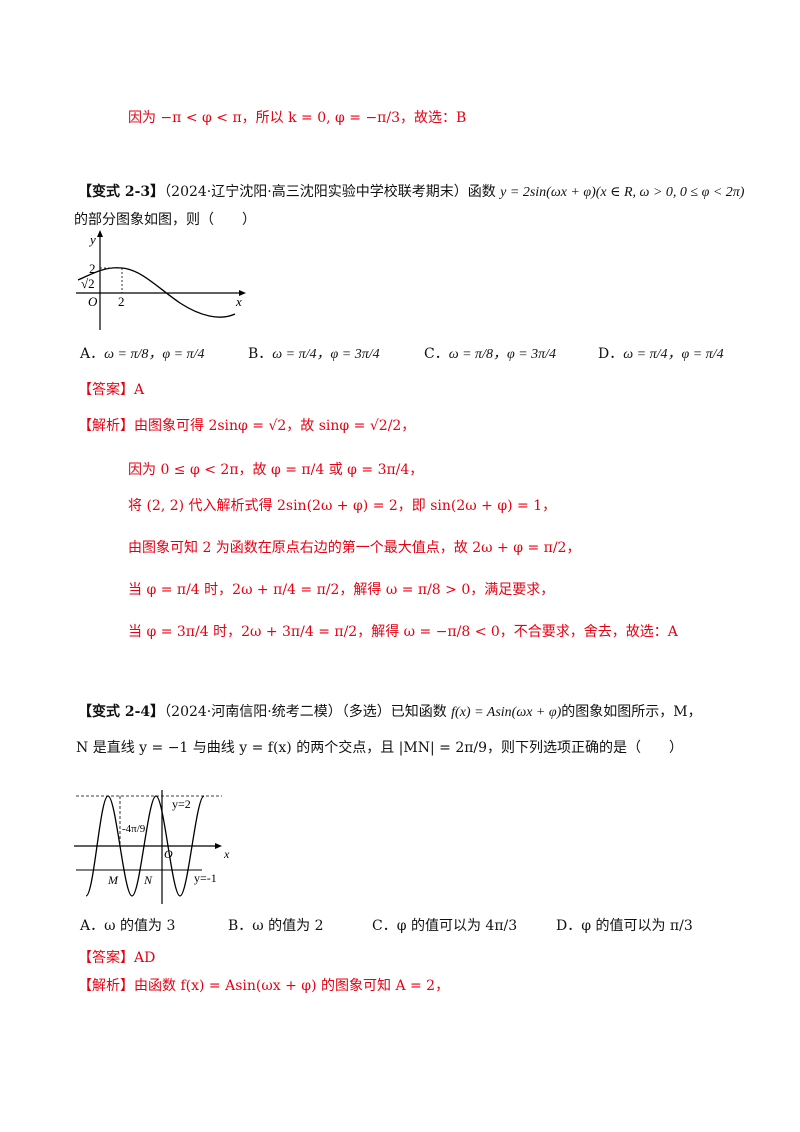  I want to click on q23-graph-xtick-2: 2, so click(121, 301).